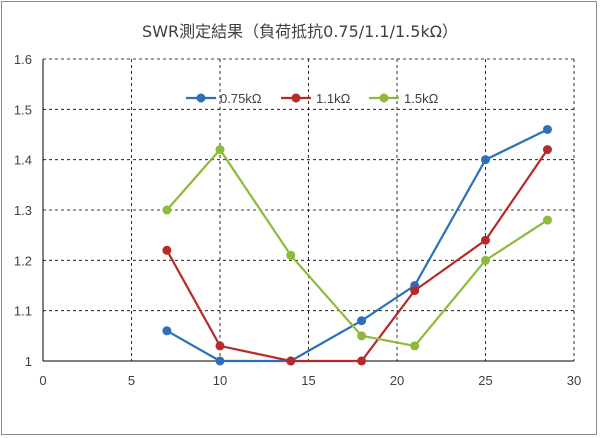 This screenshot has height=438, width=600. Describe the element at coordinates (28, 361) in the screenshot. I see `y-tick-label: 1` at that location.